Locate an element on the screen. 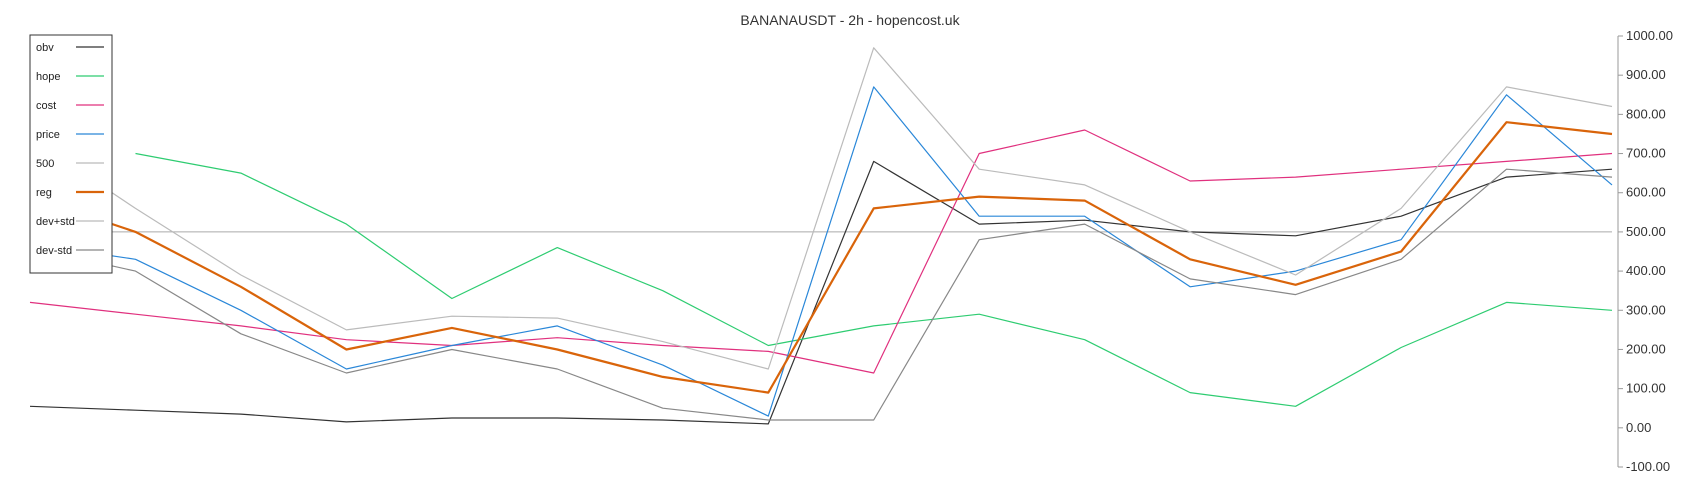  y-tick-label: 400.00 is located at coordinates (1646, 270).